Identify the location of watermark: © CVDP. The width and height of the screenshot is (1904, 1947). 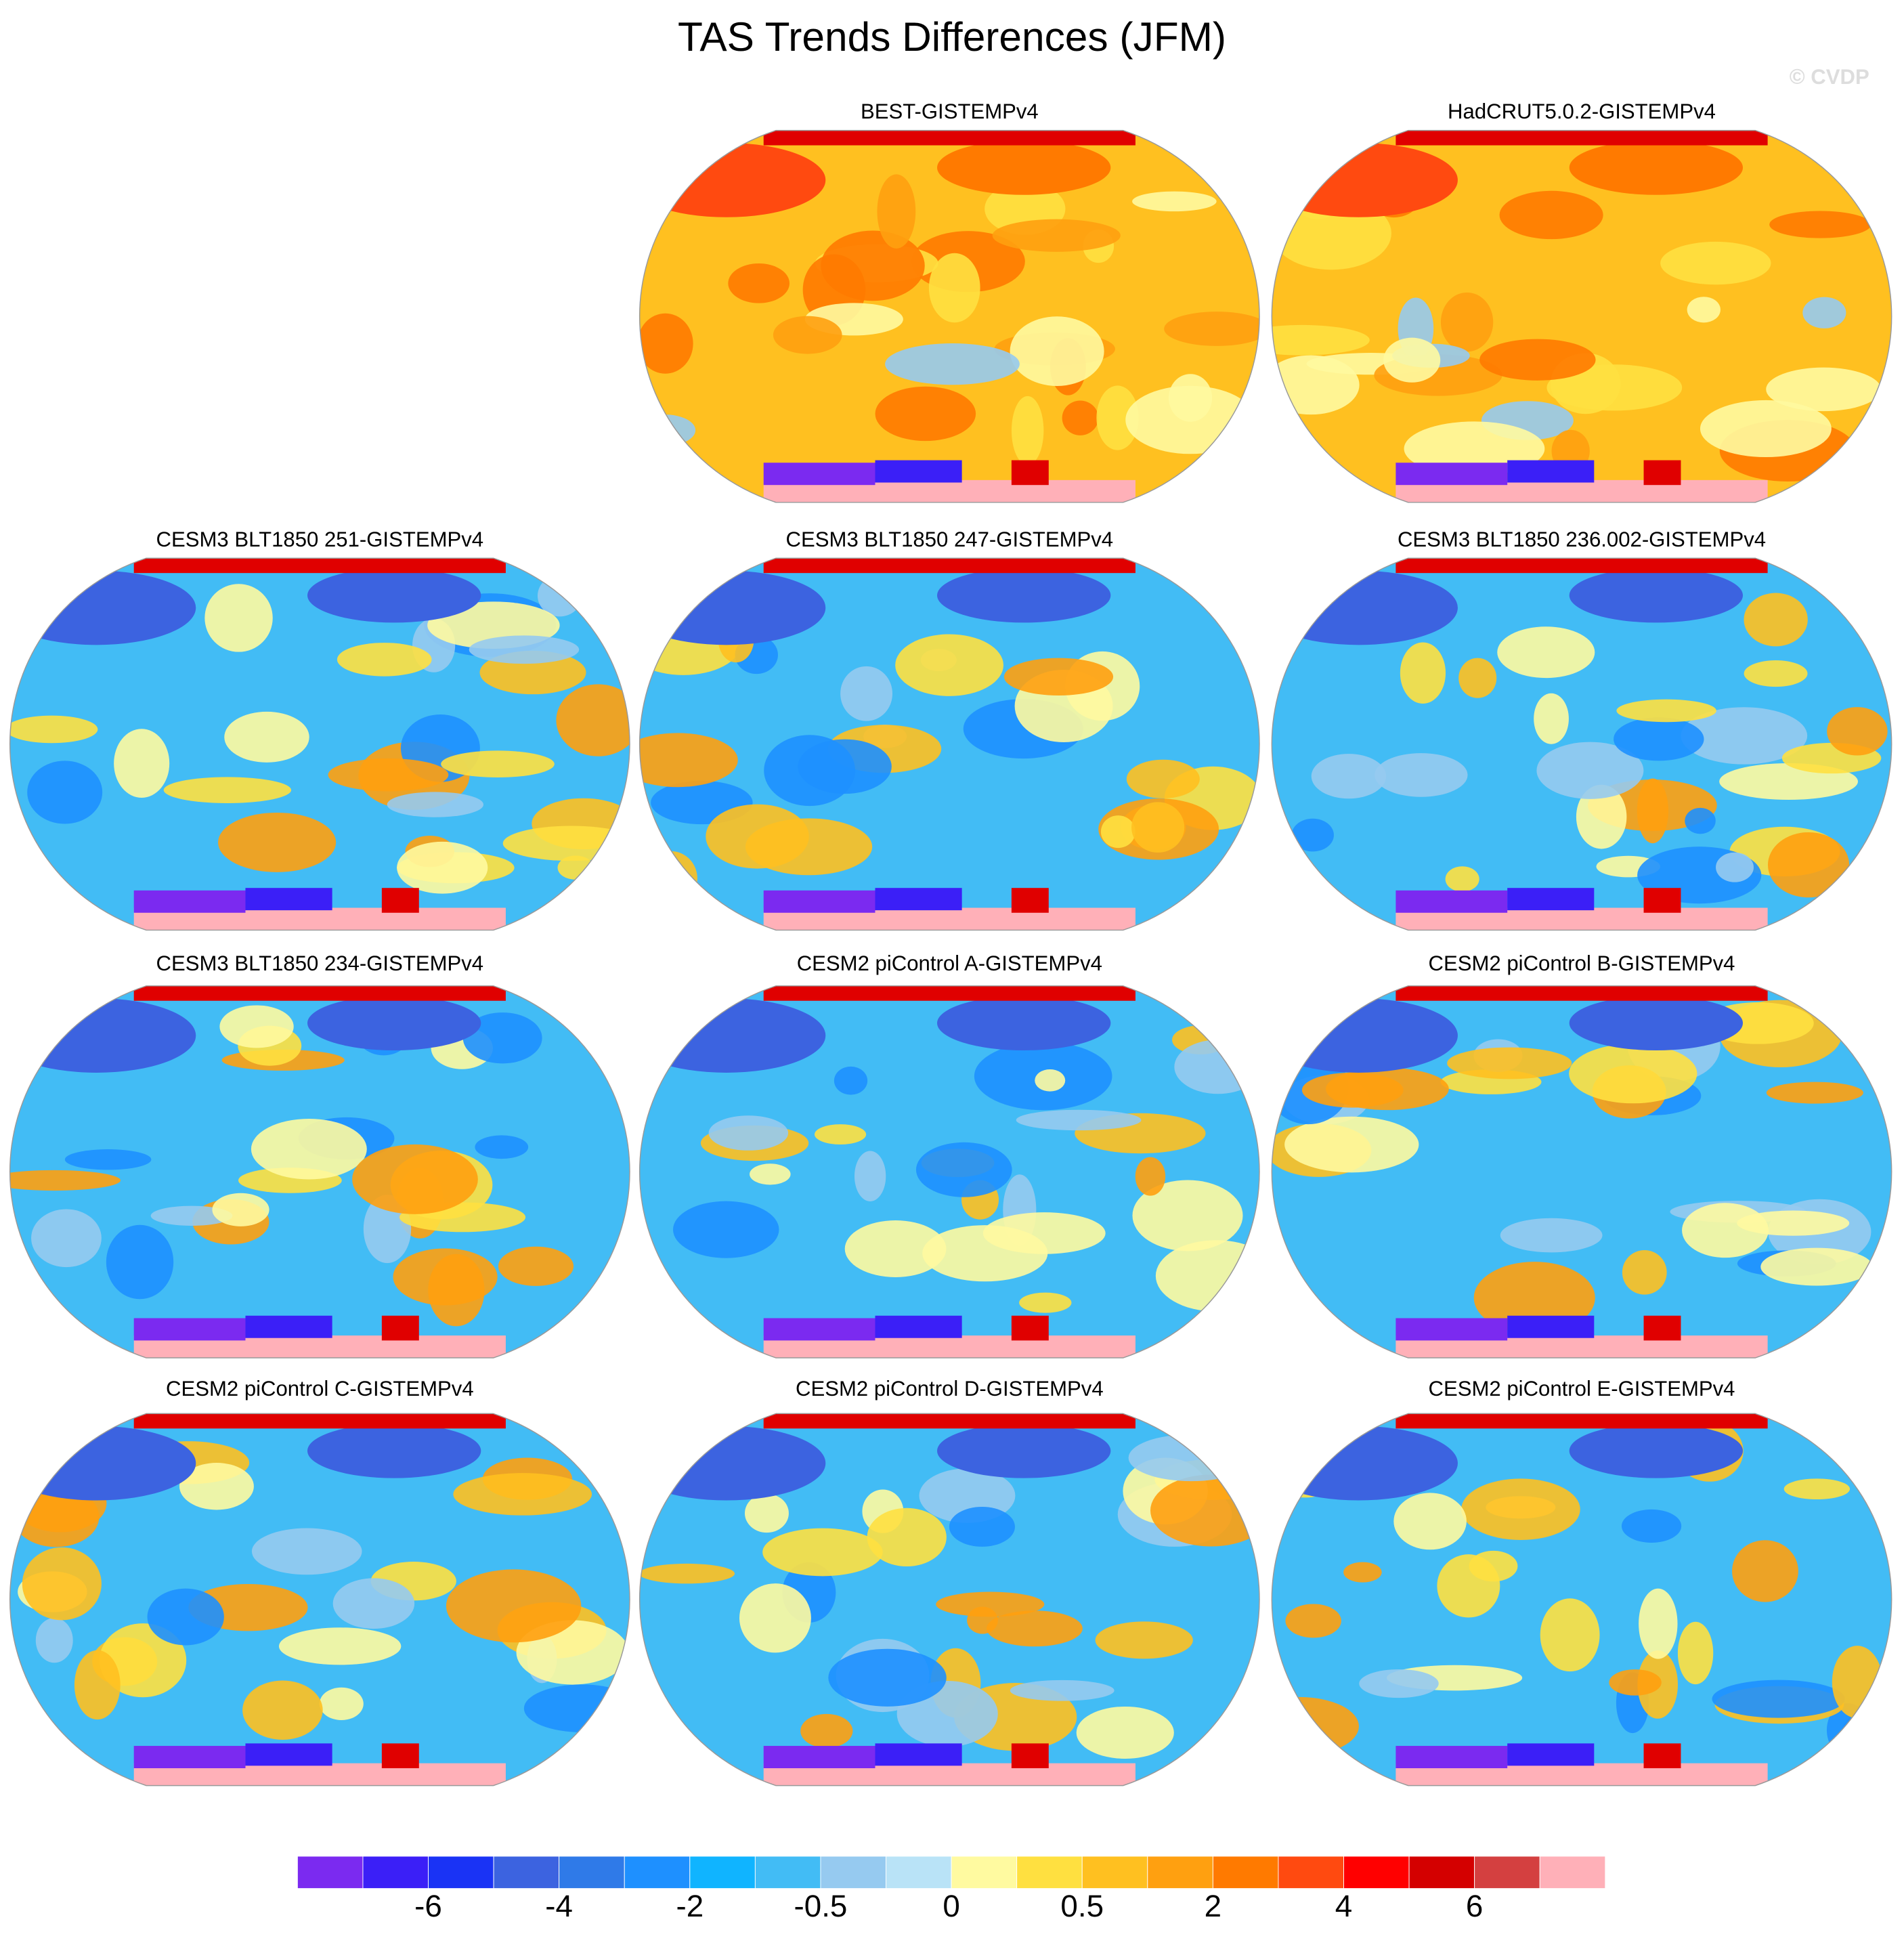
(1830, 77).